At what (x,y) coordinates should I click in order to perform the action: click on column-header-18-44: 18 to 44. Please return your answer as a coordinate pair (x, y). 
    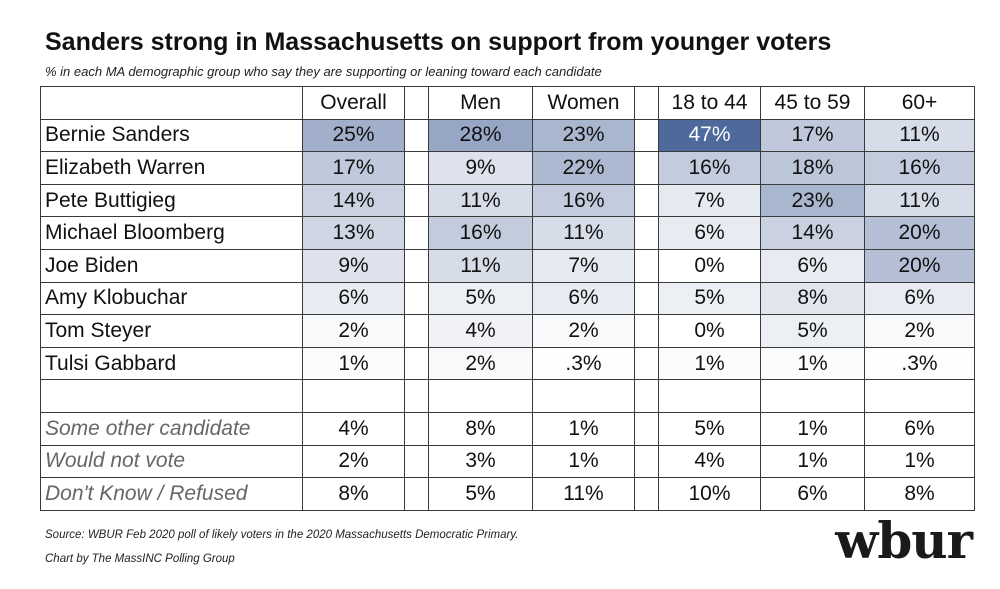
    Looking at the image, I should click on (709, 103).